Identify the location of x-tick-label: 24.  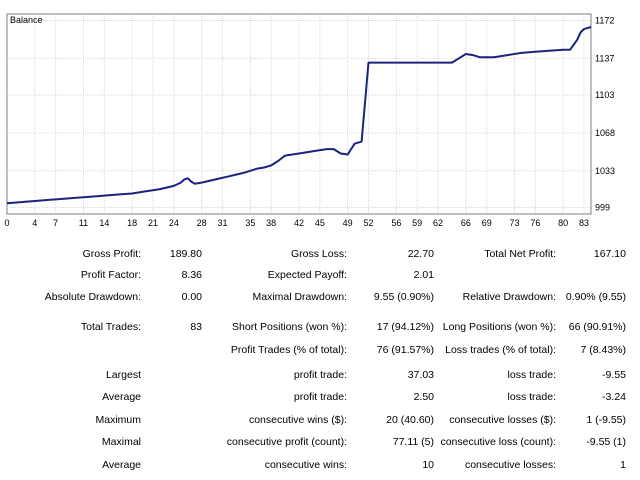
(174, 223).